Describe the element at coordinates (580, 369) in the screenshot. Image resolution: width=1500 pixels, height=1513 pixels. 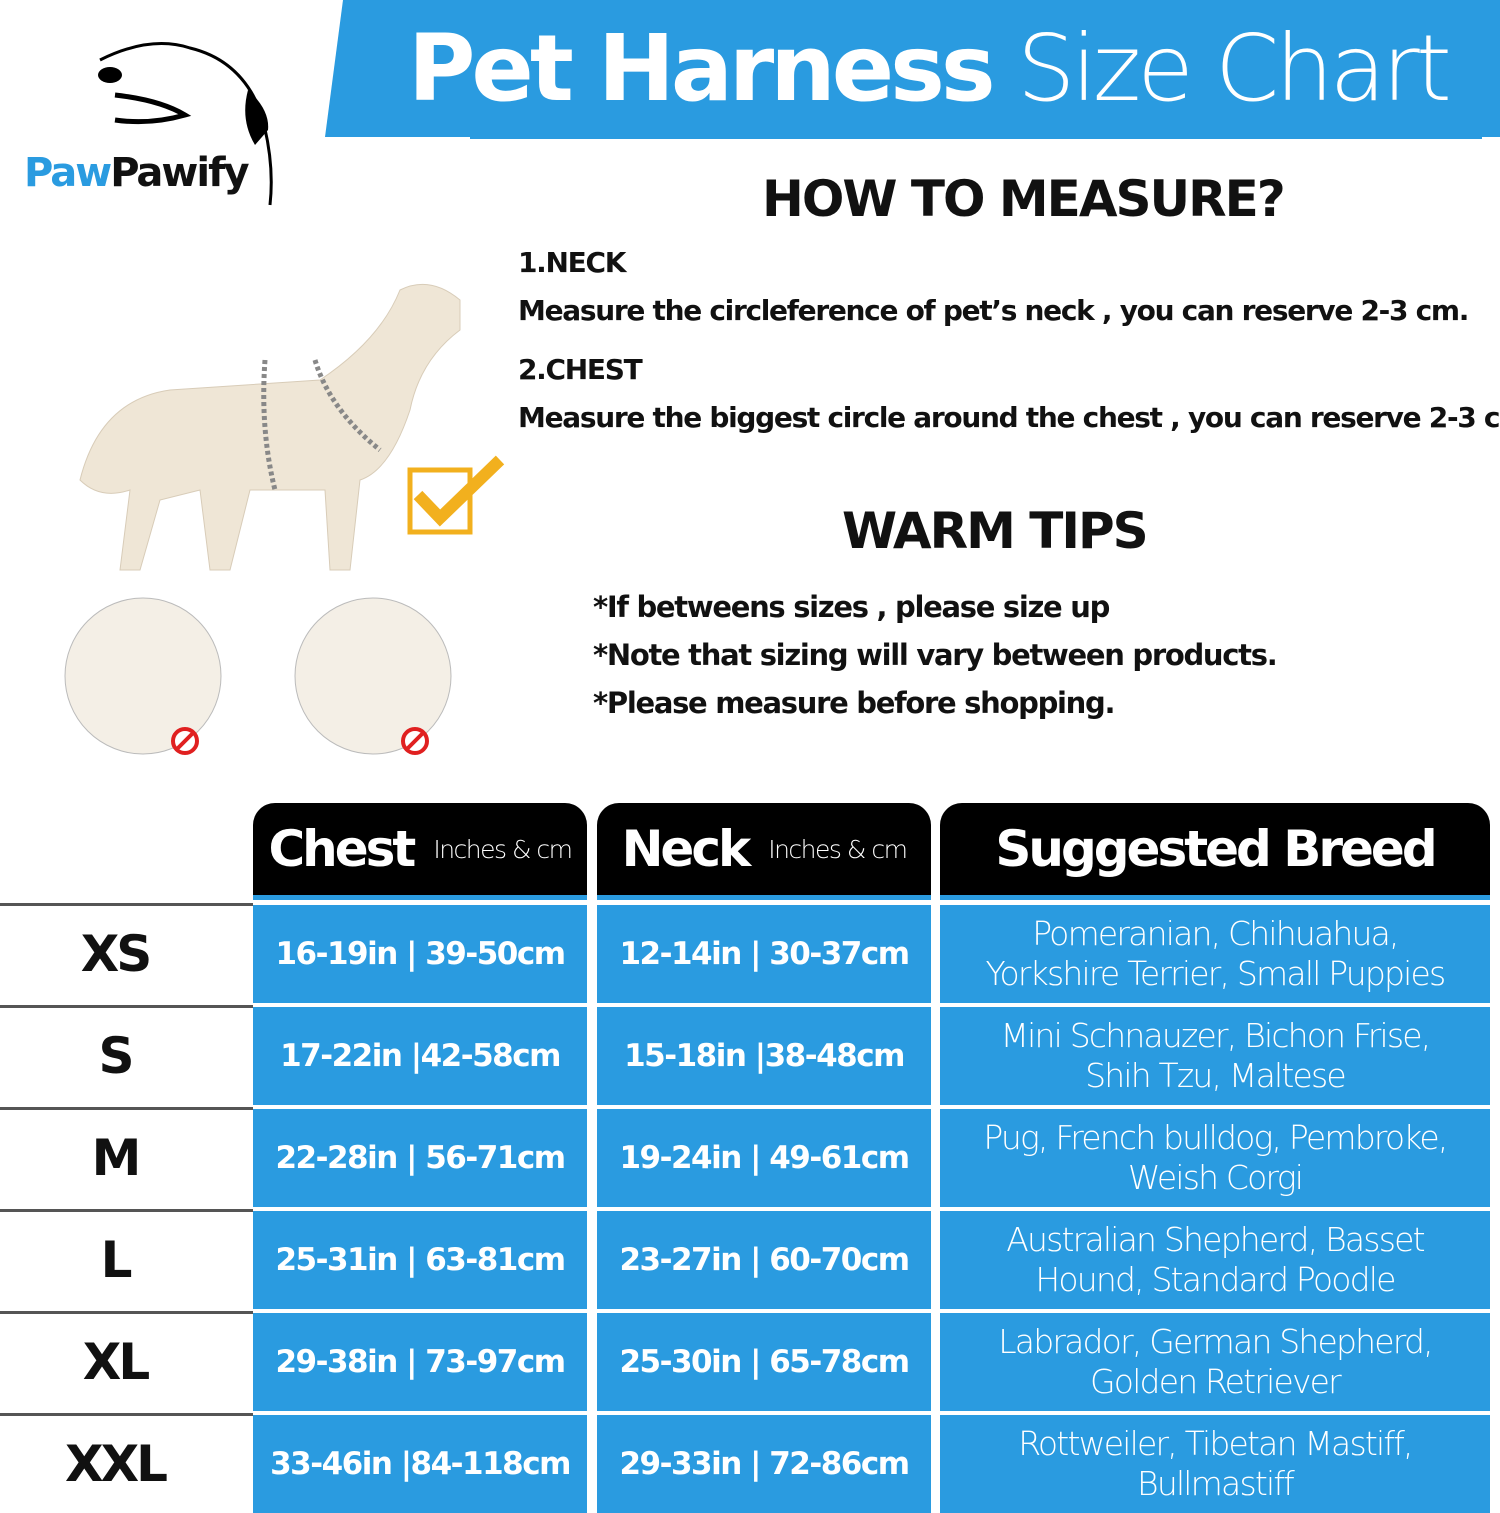
I see `chest-label: 2.CHEST` at that location.